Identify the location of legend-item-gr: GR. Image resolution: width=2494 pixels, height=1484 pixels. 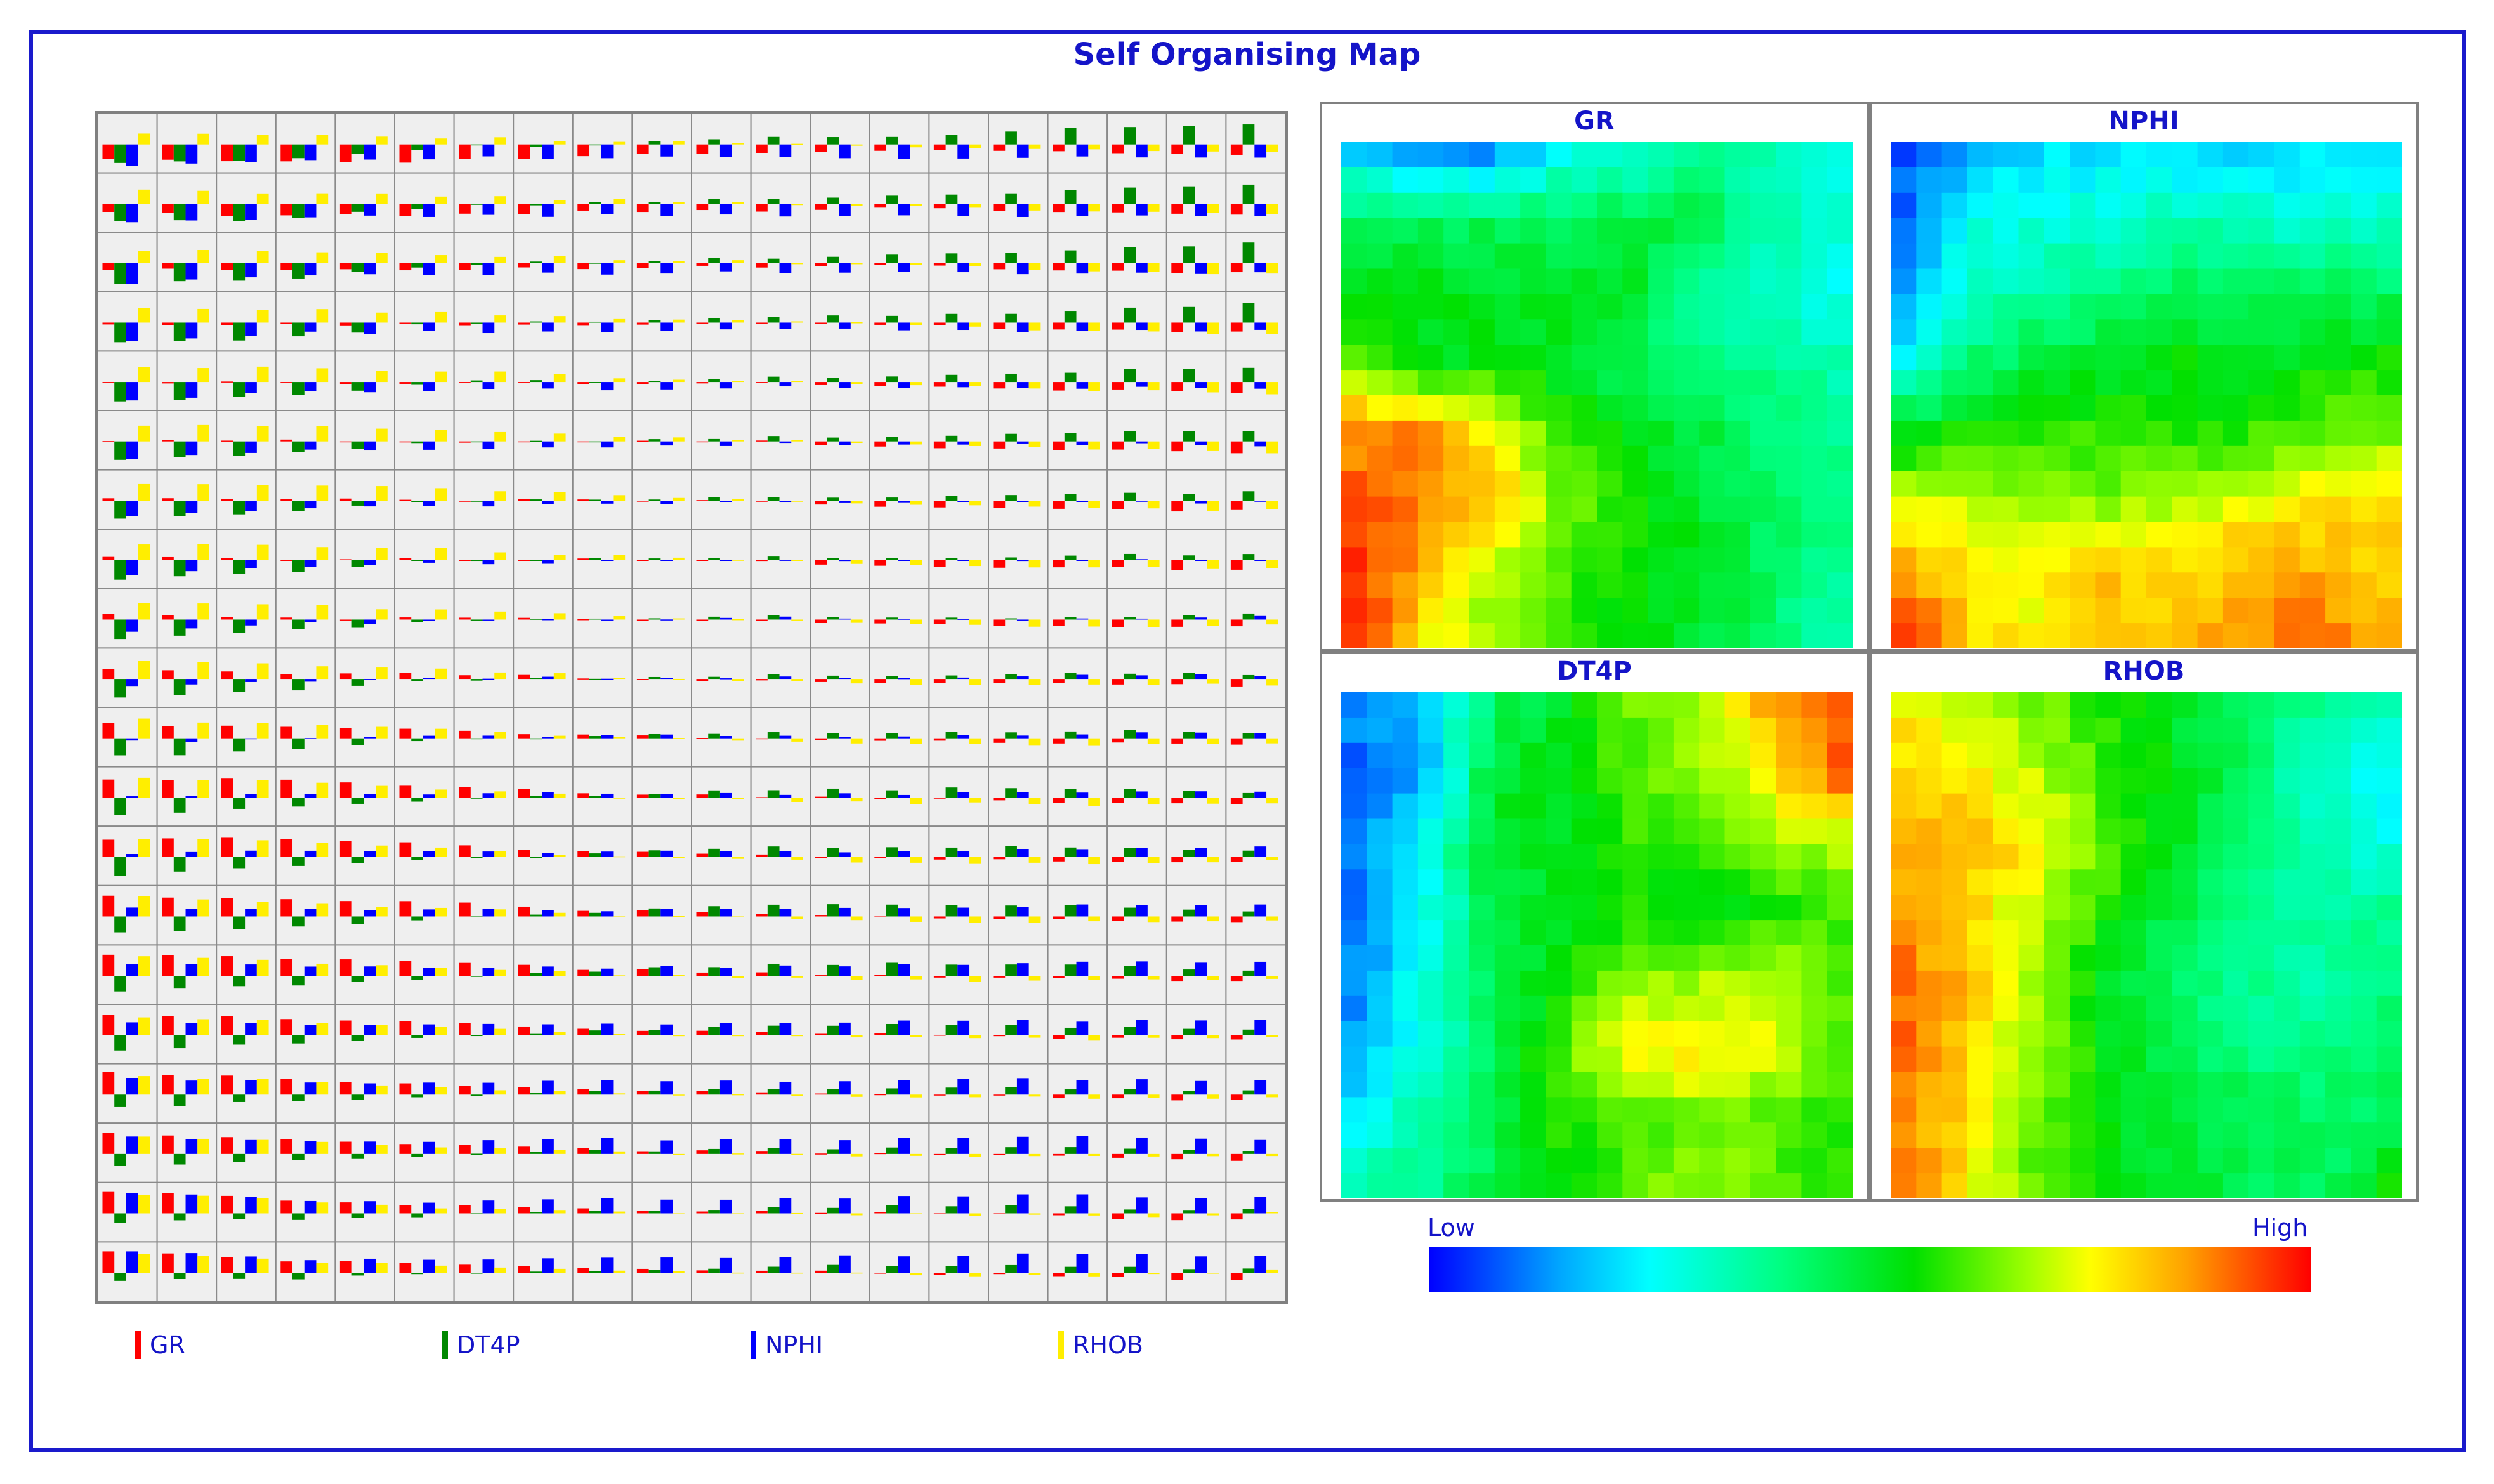
(160, 1345).